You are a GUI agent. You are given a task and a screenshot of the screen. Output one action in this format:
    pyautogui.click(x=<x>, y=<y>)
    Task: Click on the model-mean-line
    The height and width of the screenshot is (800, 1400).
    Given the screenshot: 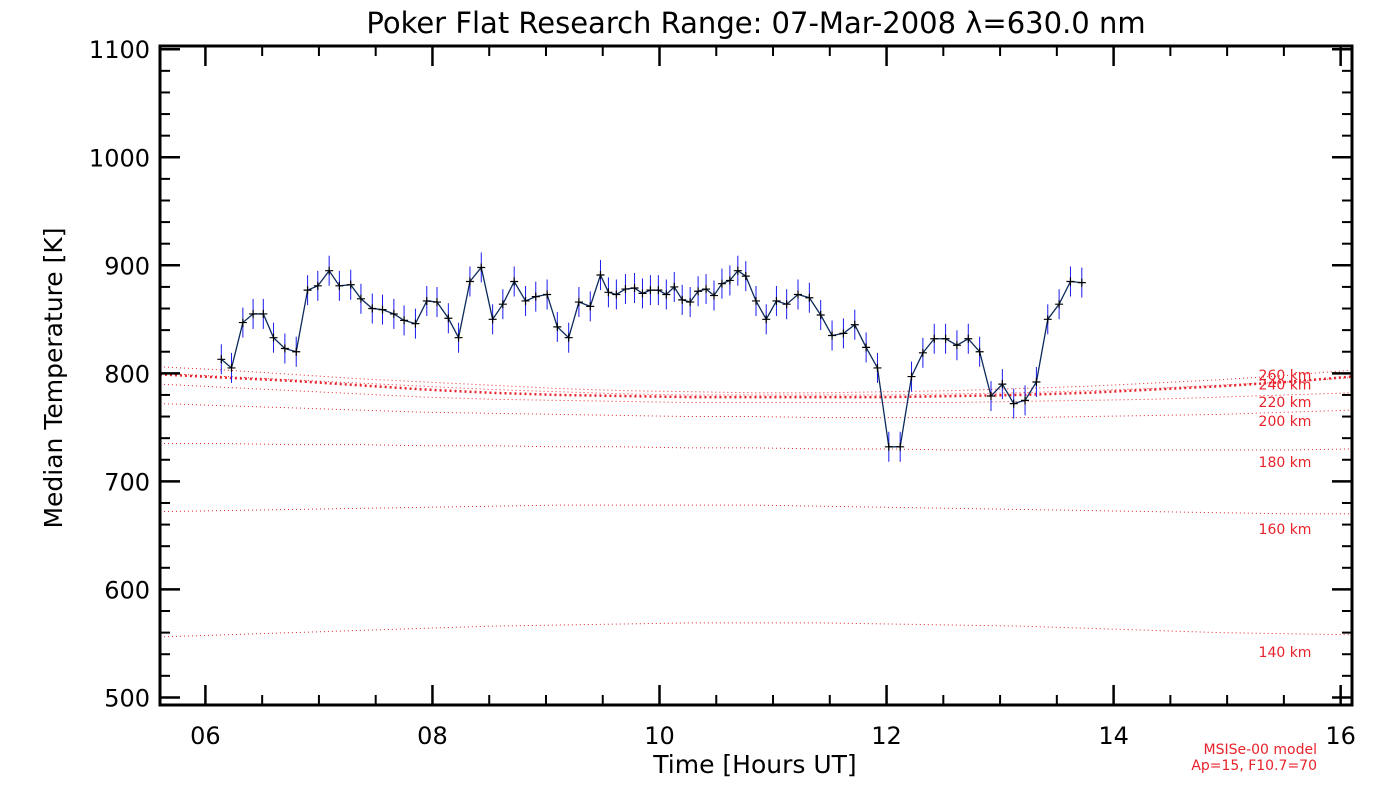 What is the action you would take?
    pyautogui.click(x=756, y=386)
    